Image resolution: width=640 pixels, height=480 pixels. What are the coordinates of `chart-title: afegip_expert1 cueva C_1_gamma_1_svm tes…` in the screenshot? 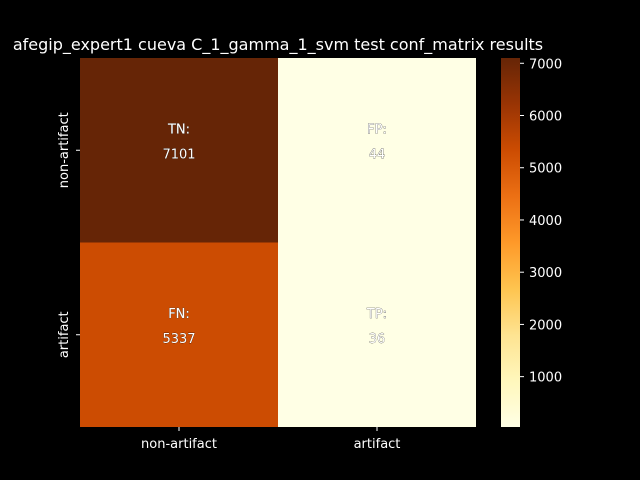 It's located at (278, 45).